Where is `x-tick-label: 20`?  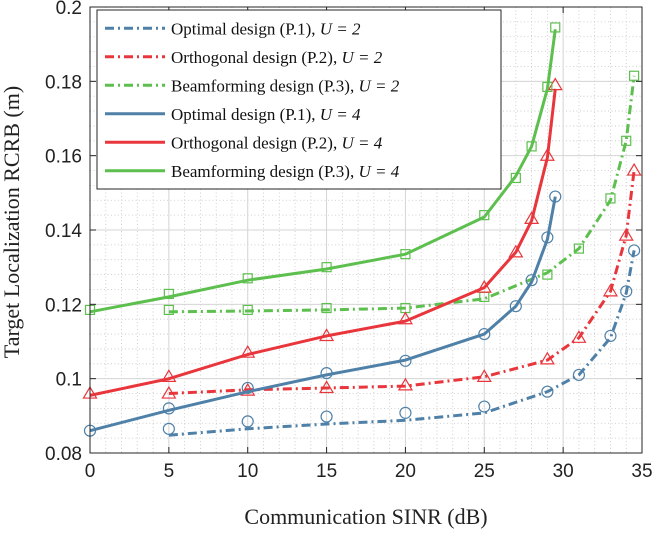 x-tick-label: 20 is located at coordinates (405, 471).